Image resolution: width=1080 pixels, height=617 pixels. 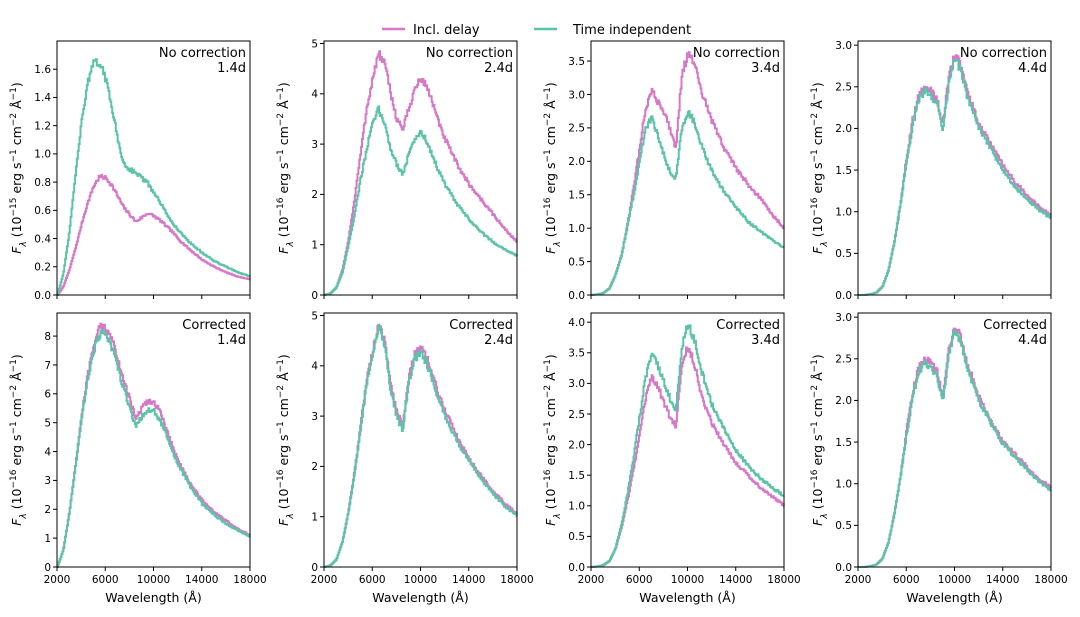 What do you see at coordinates (843, 46) in the screenshot?
I see `y-tick-label: 3.0` at bounding box center [843, 46].